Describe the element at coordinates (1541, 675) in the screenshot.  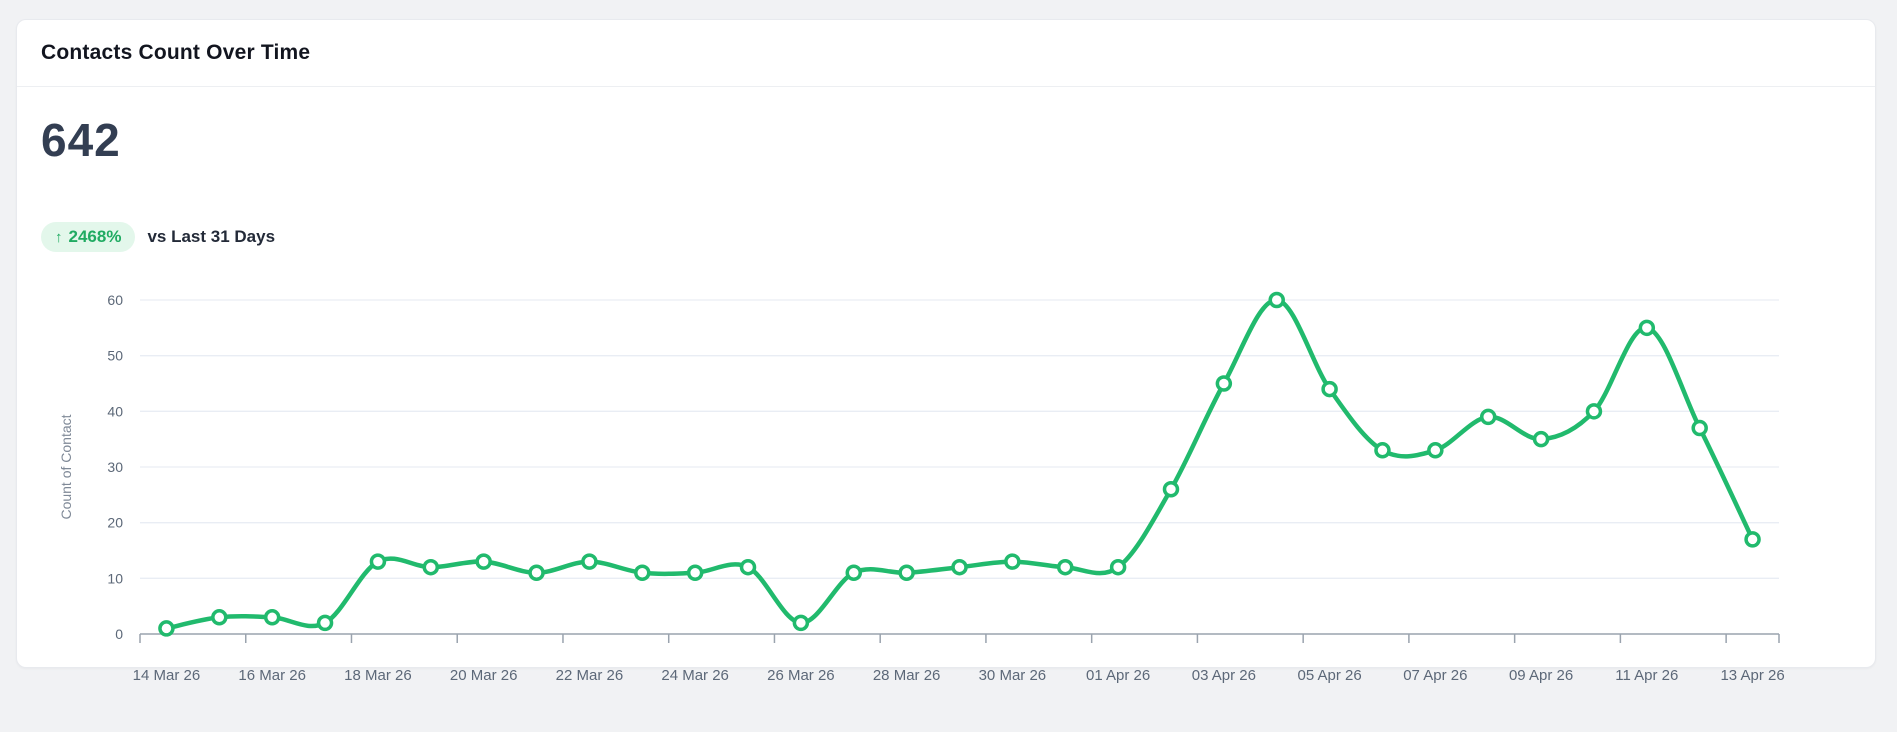
I see `x-tick-label: 09 Apr 26` at that location.